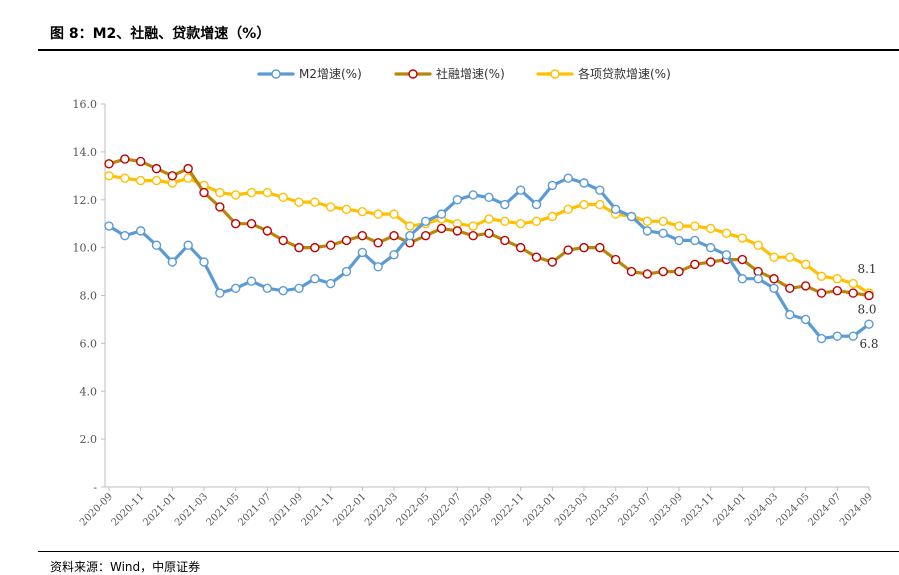 This screenshot has width=899, height=575. What do you see at coordinates (508, 509) in the screenshot?
I see `x-tick-label: 2022-11` at bounding box center [508, 509].